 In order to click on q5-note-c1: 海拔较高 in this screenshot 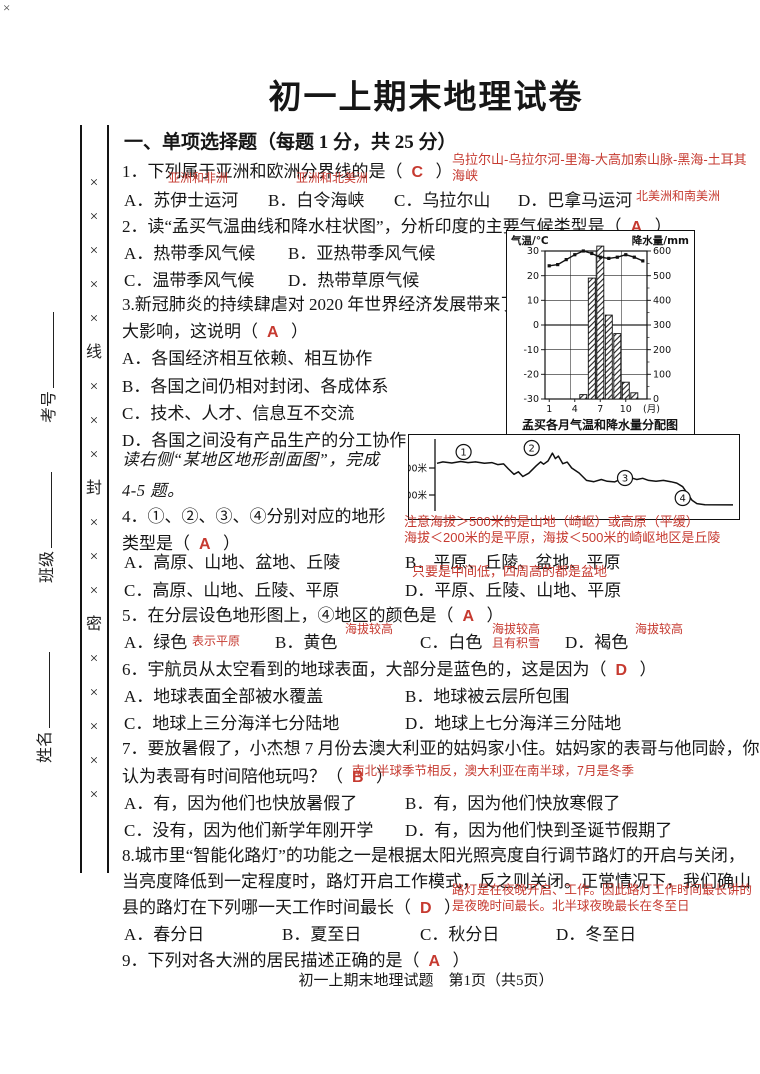, I will do `click(516, 629)`.